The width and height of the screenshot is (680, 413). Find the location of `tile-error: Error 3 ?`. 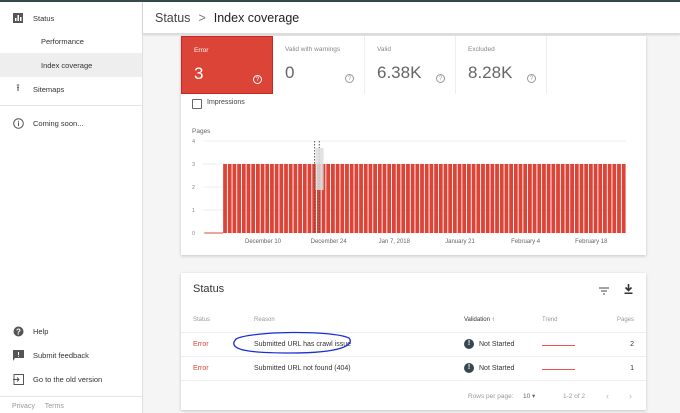

tile-error: Error 3 ? is located at coordinates (227, 65).